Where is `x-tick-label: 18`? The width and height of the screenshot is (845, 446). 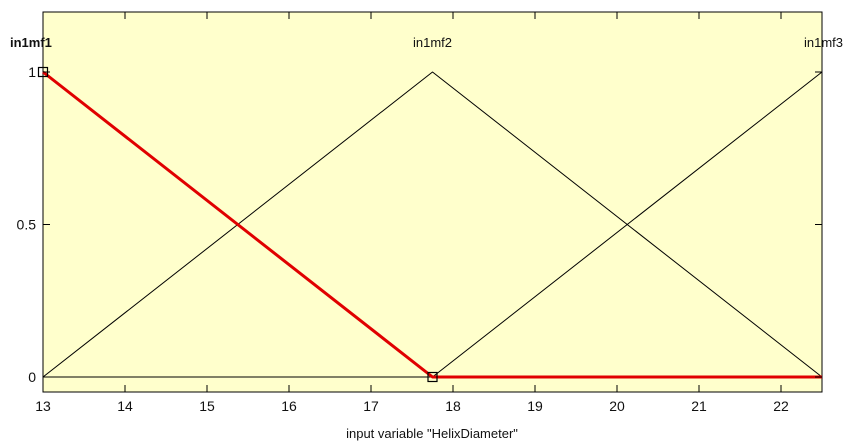
x-tick-label: 18 is located at coordinates (453, 406).